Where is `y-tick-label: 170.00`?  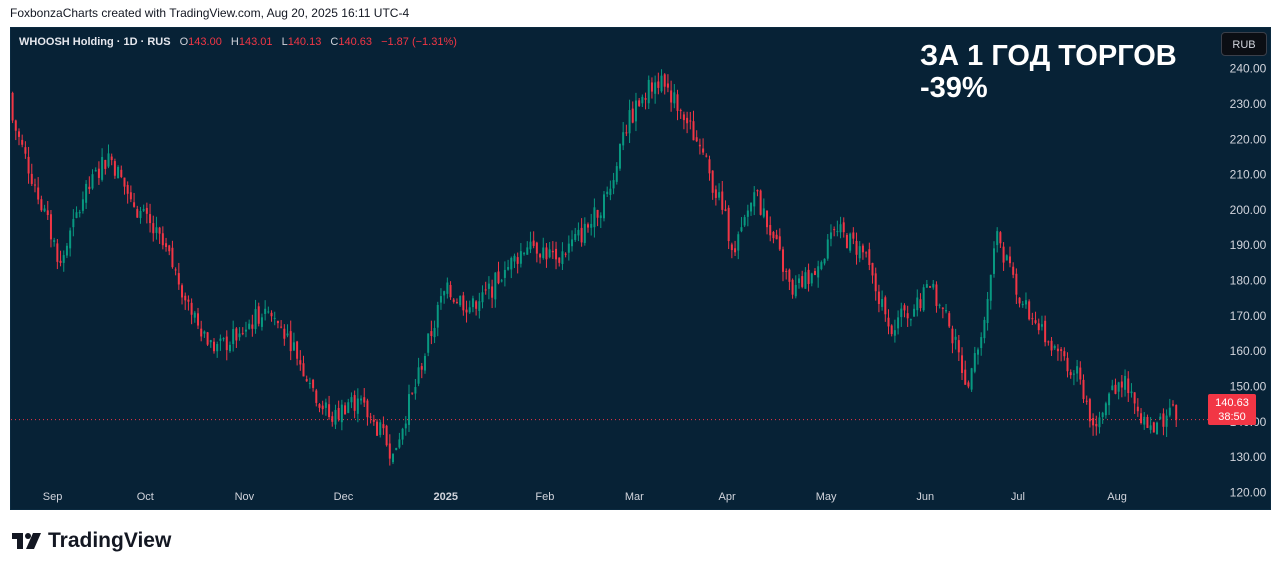 y-tick-label: 170.00 is located at coordinates (1248, 316).